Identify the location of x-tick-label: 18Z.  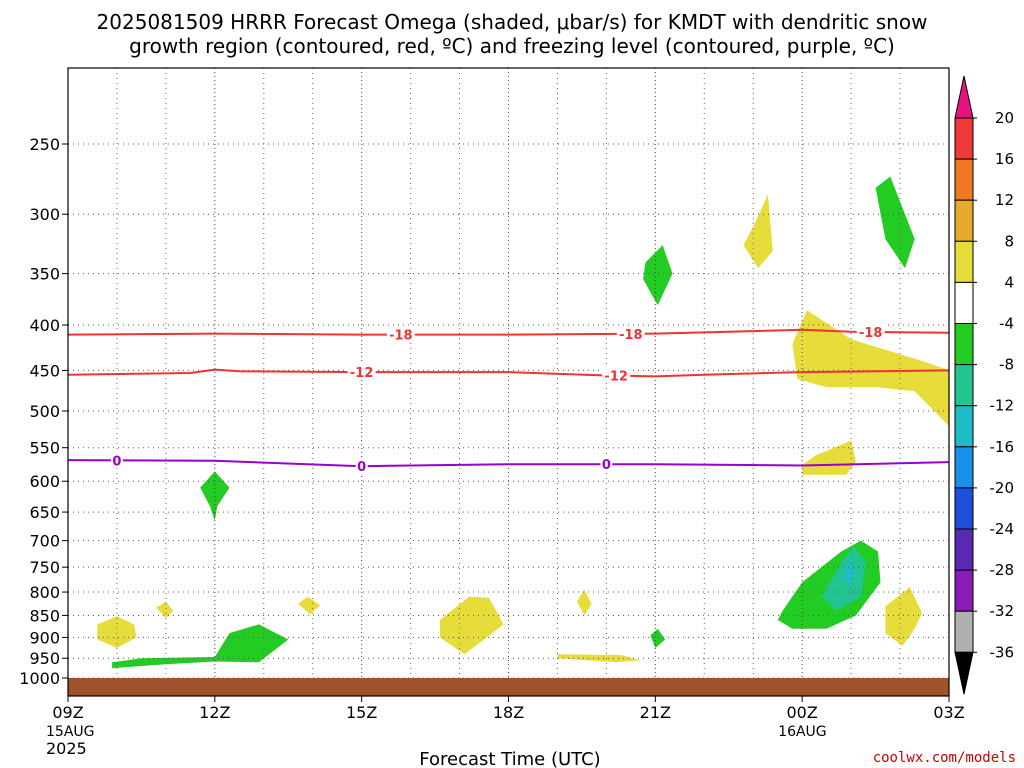
(508, 712).